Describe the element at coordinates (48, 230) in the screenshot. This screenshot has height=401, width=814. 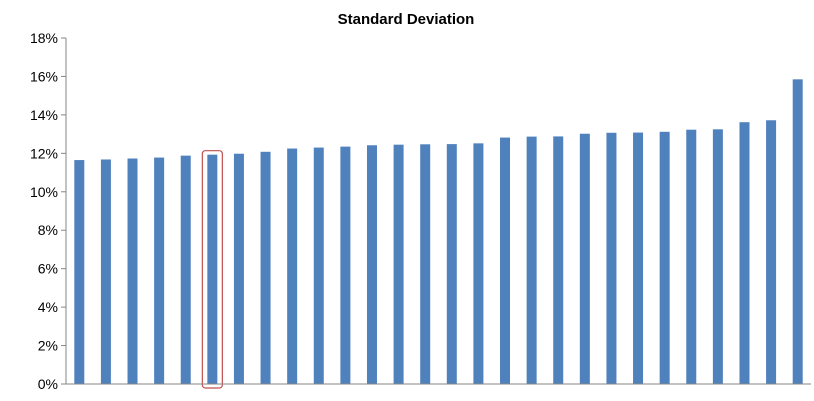
I see `y-tick-label: 8%` at that location.